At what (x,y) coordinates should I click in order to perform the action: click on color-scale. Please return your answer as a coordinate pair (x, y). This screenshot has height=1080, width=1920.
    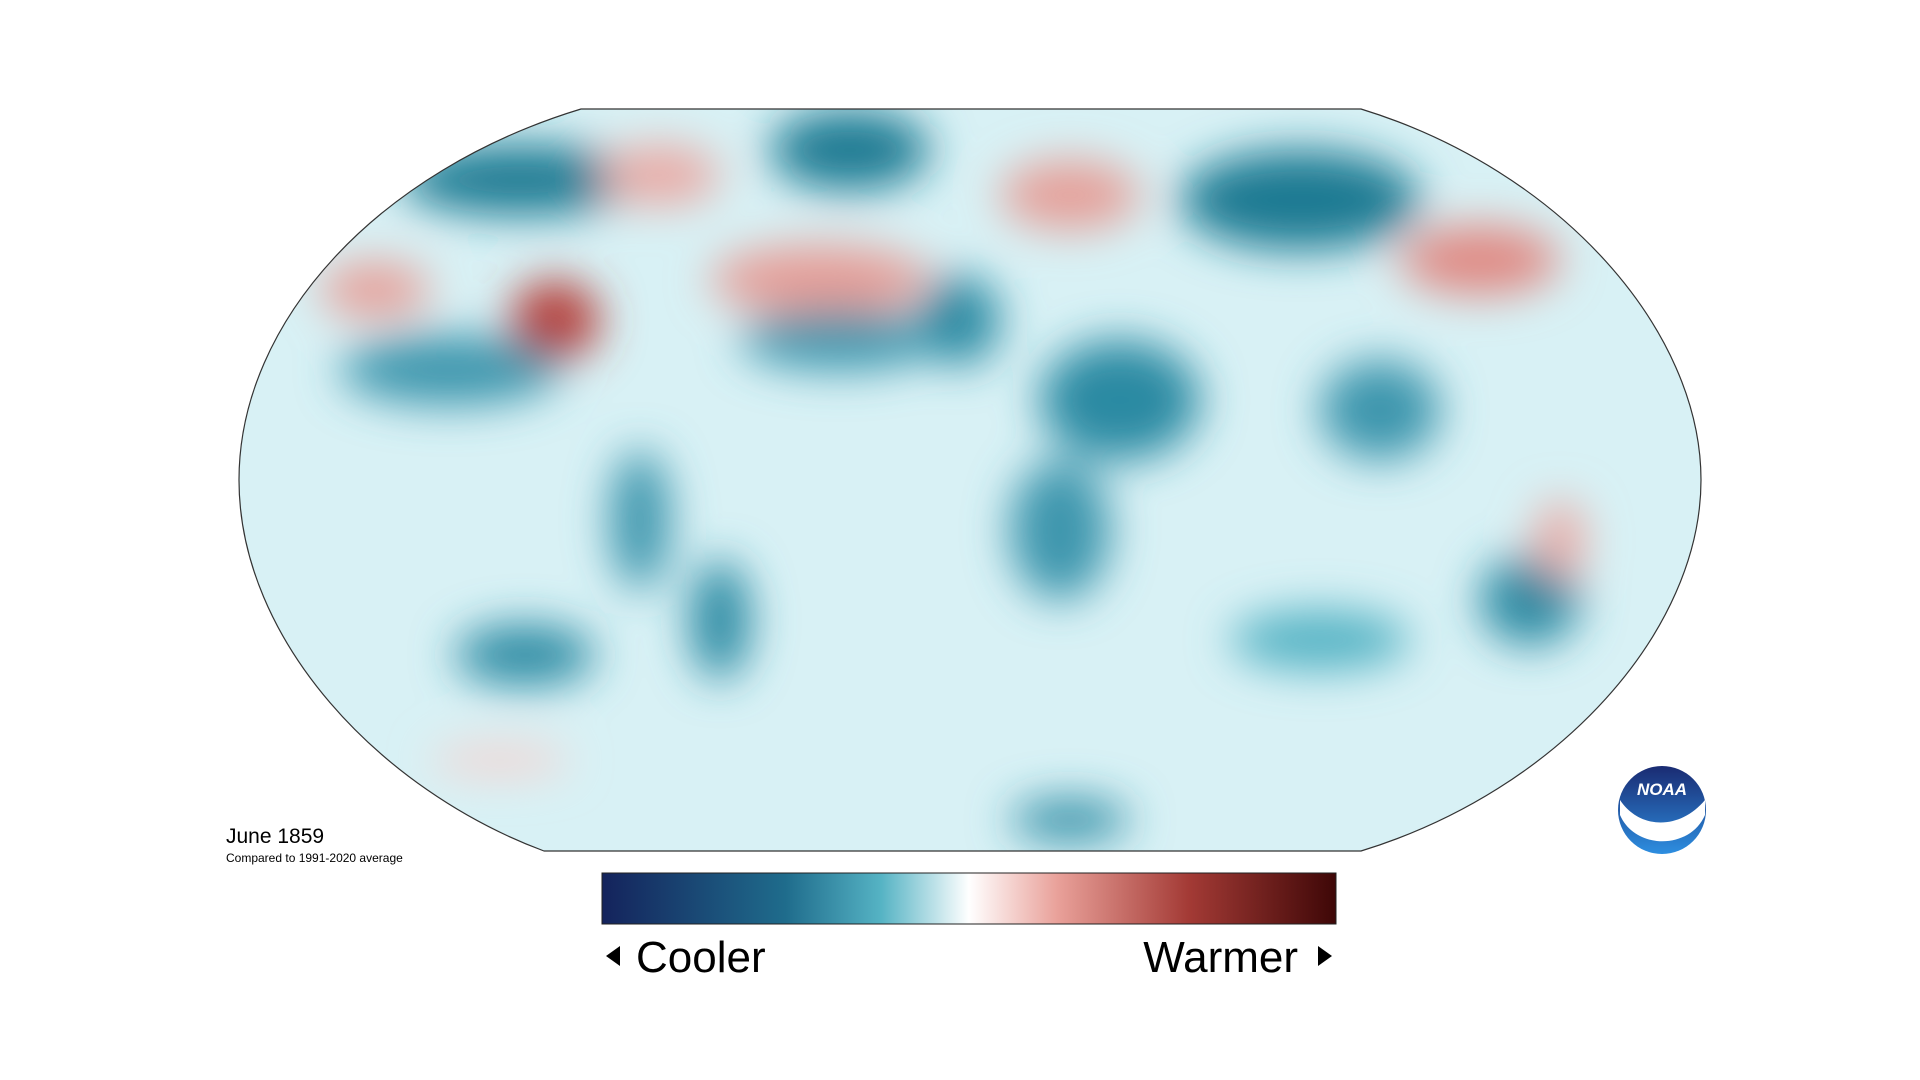
    Looking at the image, I should click on (969, 898).